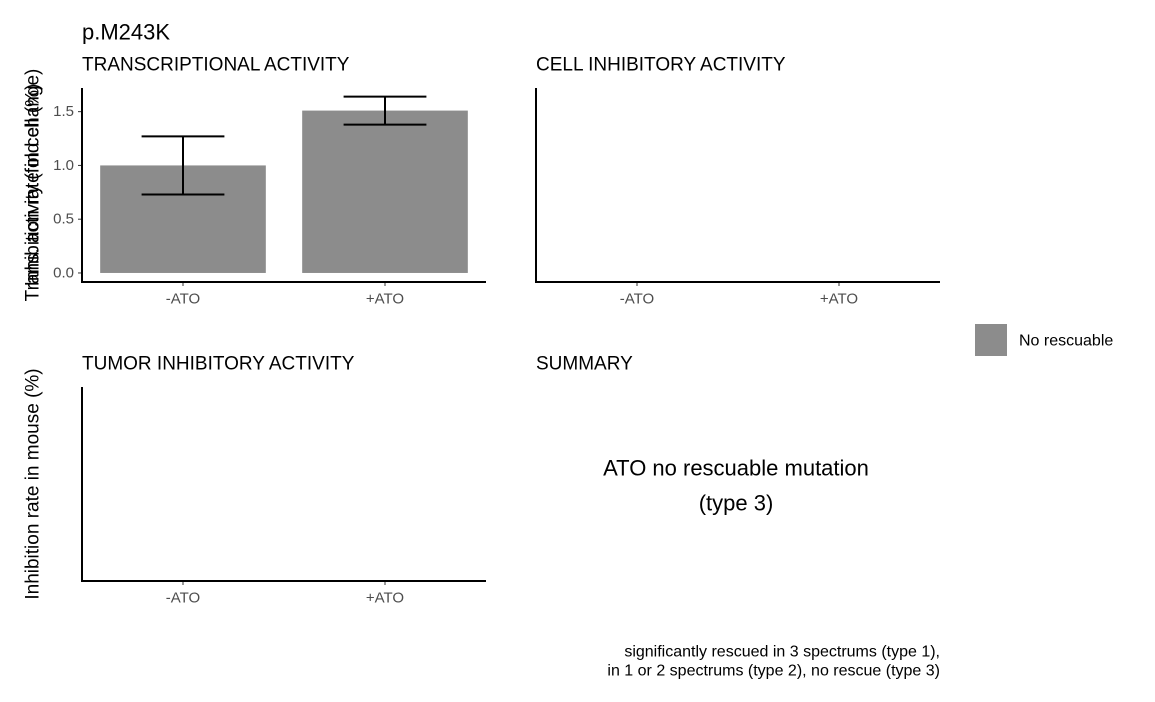 Image resolution: width=1155 pixels, height=702 pixels. Describe the element at coordinates (63, 272) in the screenshot. I see `y-tick-label: 0.0` at that location.